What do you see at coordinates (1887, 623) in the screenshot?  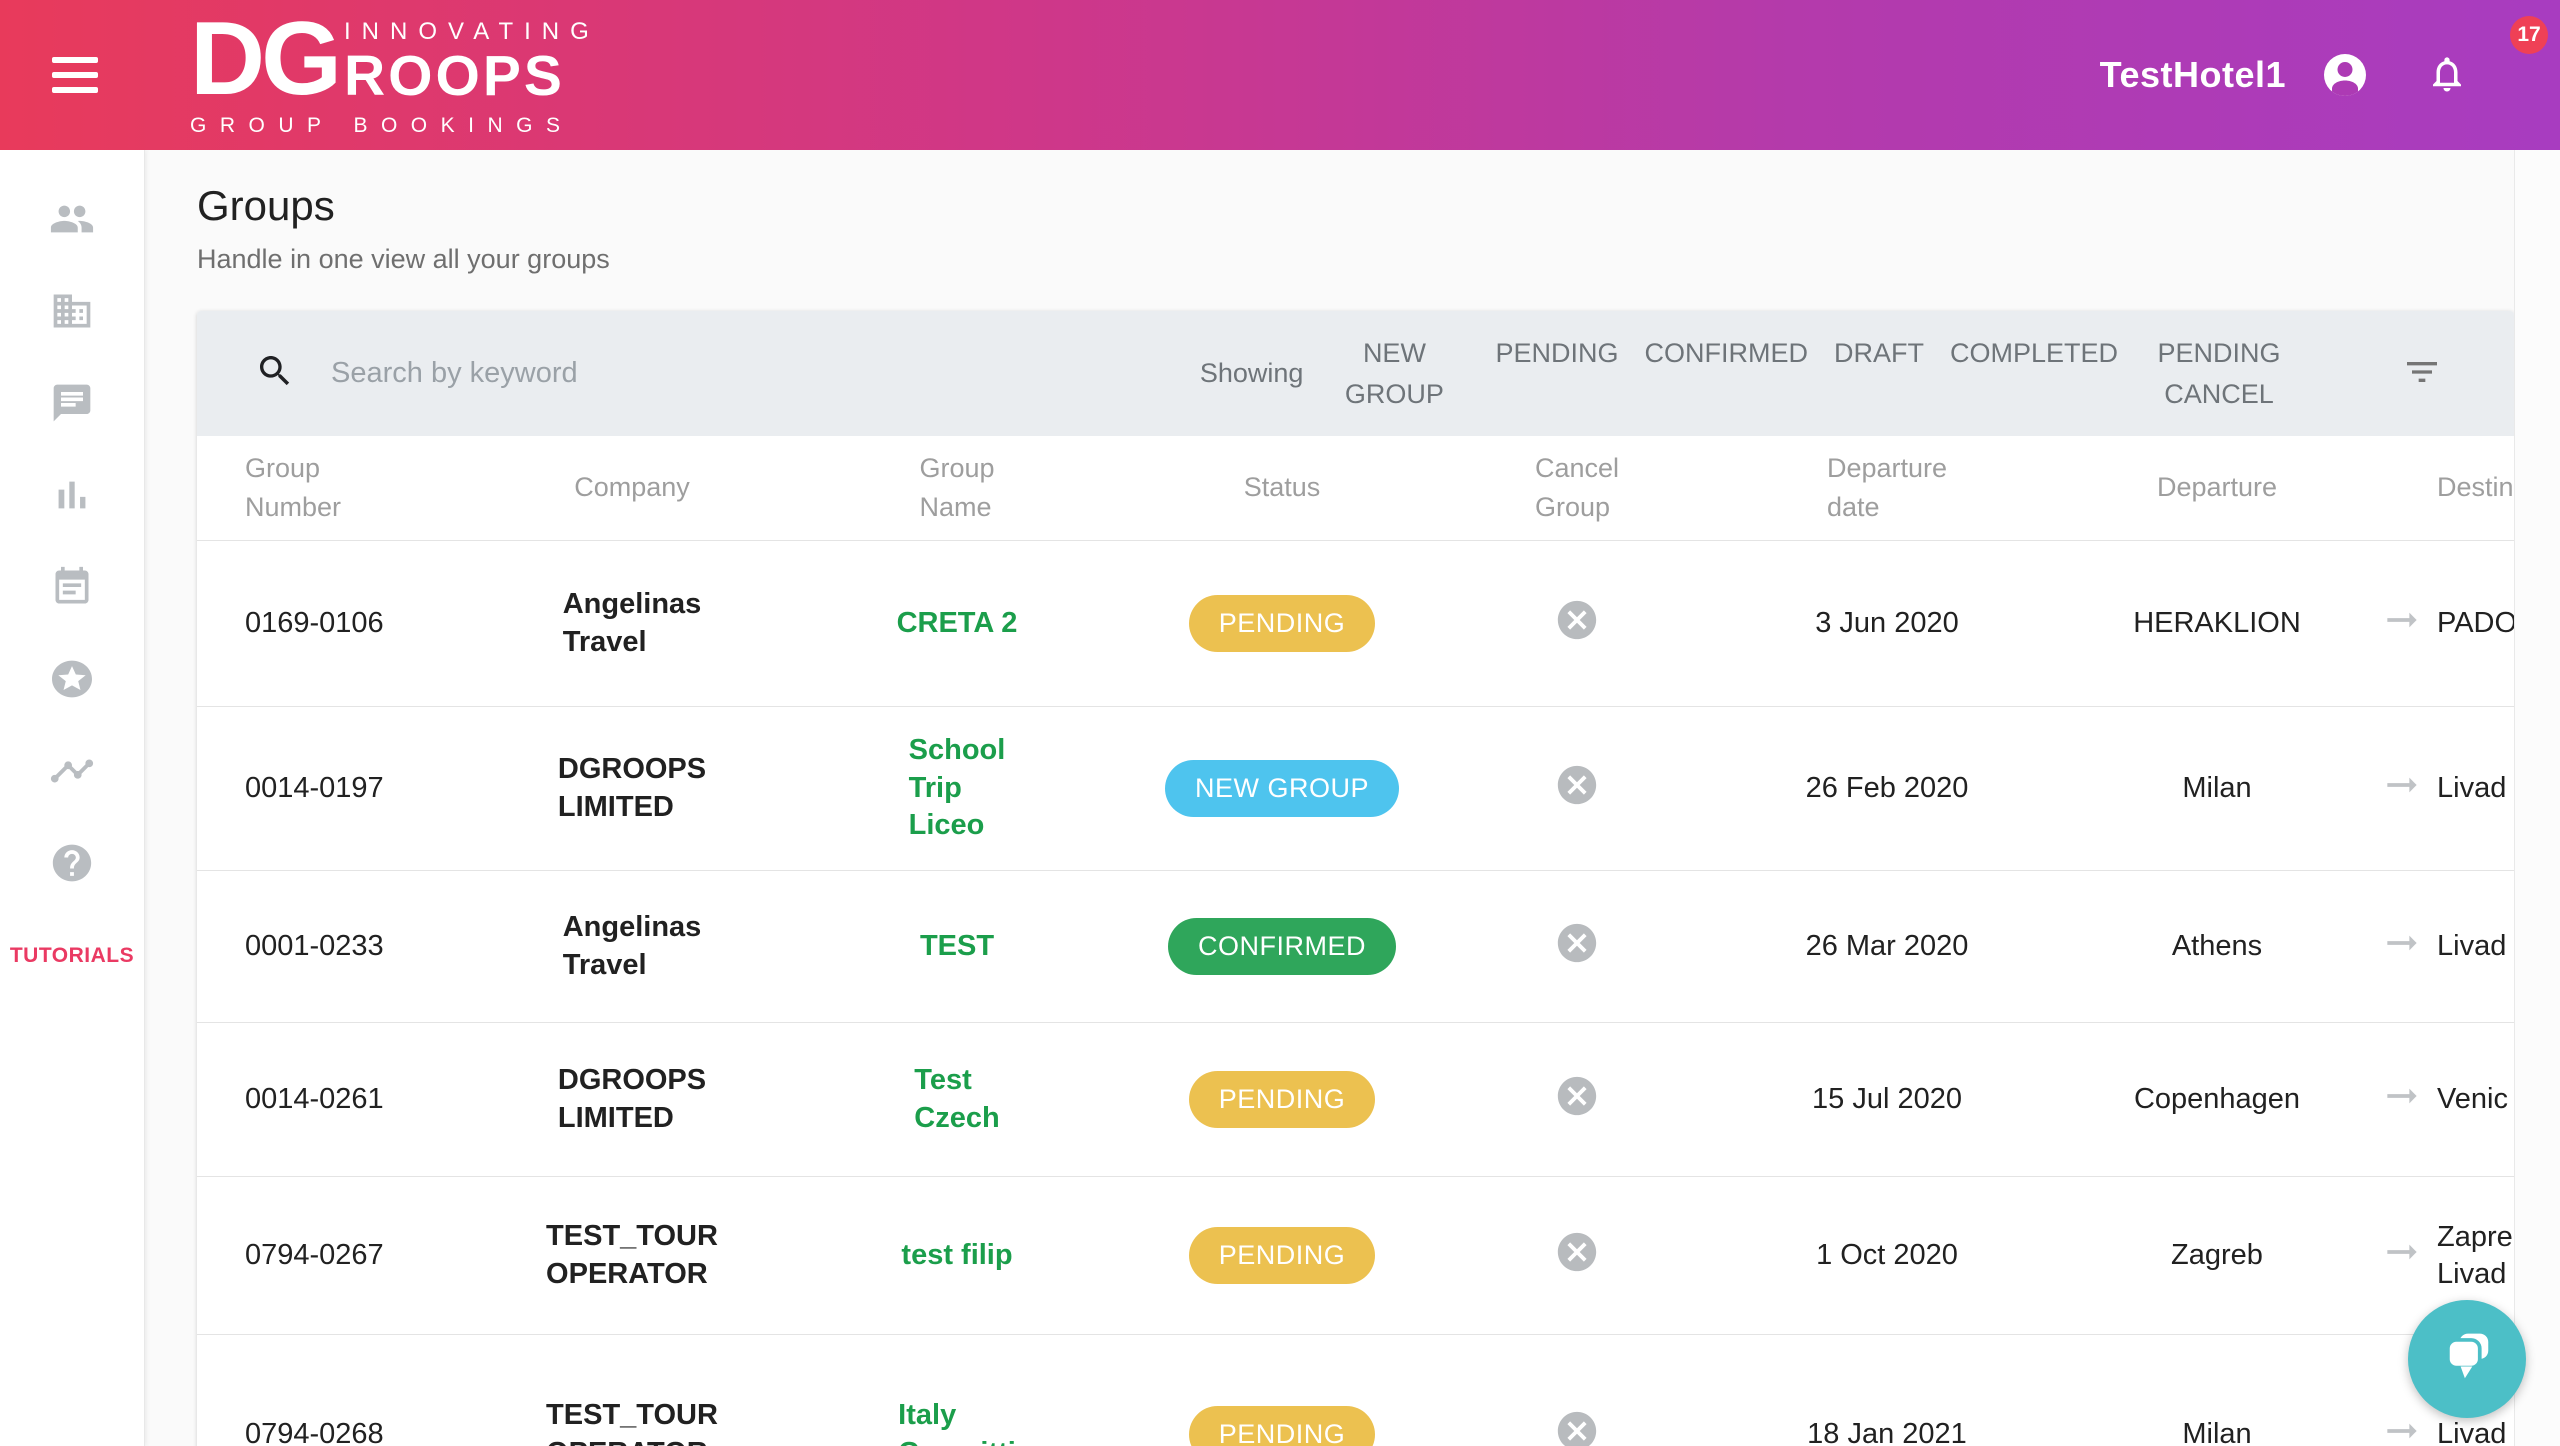 I see `departure-date-cell: 3 Jun 2020` at bounding box center [1887, 623].